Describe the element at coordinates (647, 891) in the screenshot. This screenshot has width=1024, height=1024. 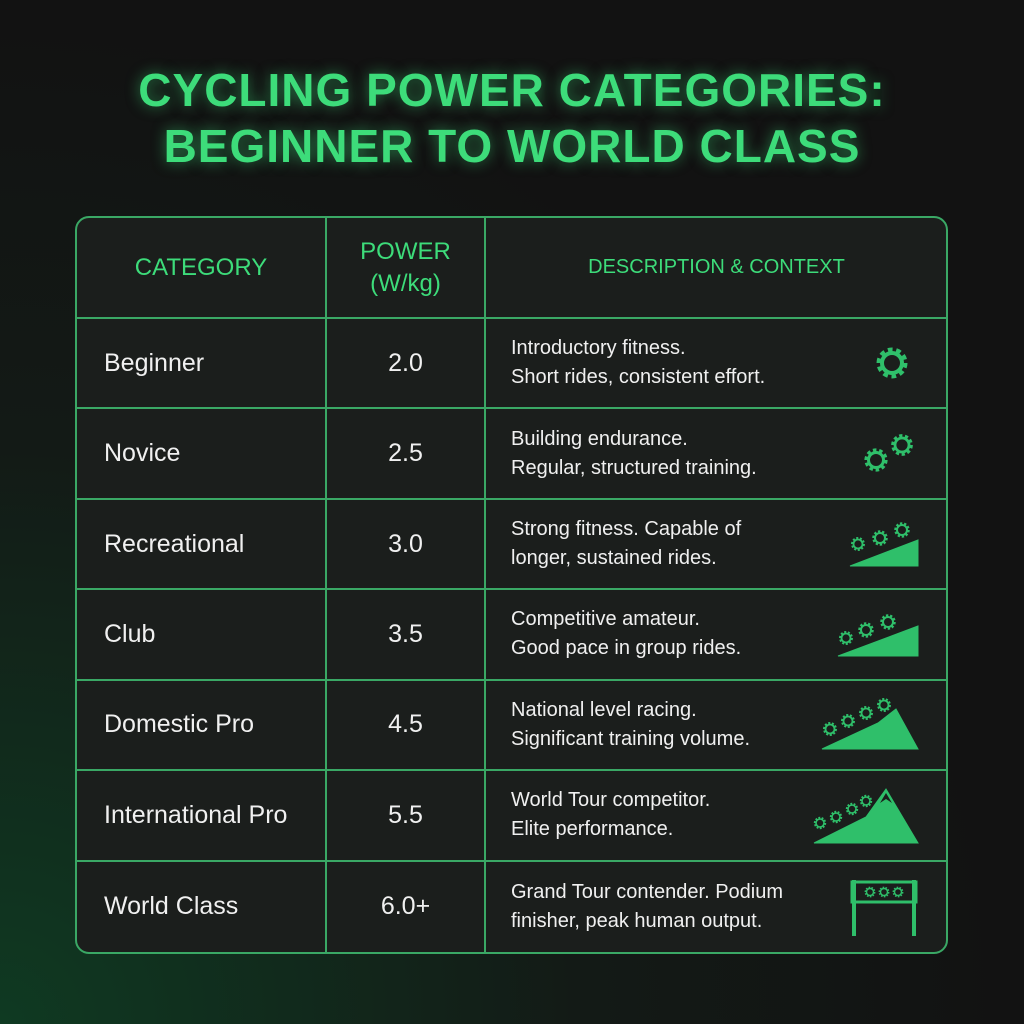
I see `description-line: Grand Tour contender. Podium` at that location.